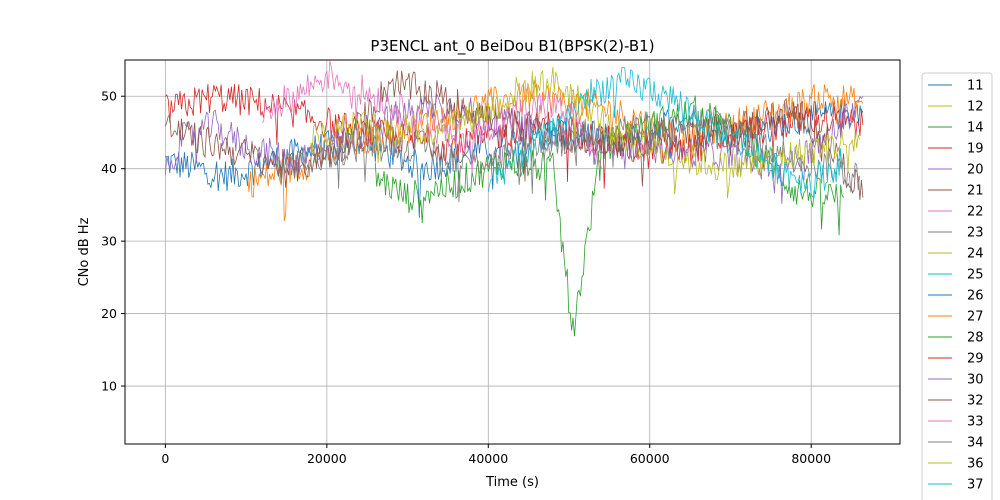  What do you see at coordinates (975, 212) in the screenshot?
I see `legend-label-22: 22` at bounding box center [975, 212].